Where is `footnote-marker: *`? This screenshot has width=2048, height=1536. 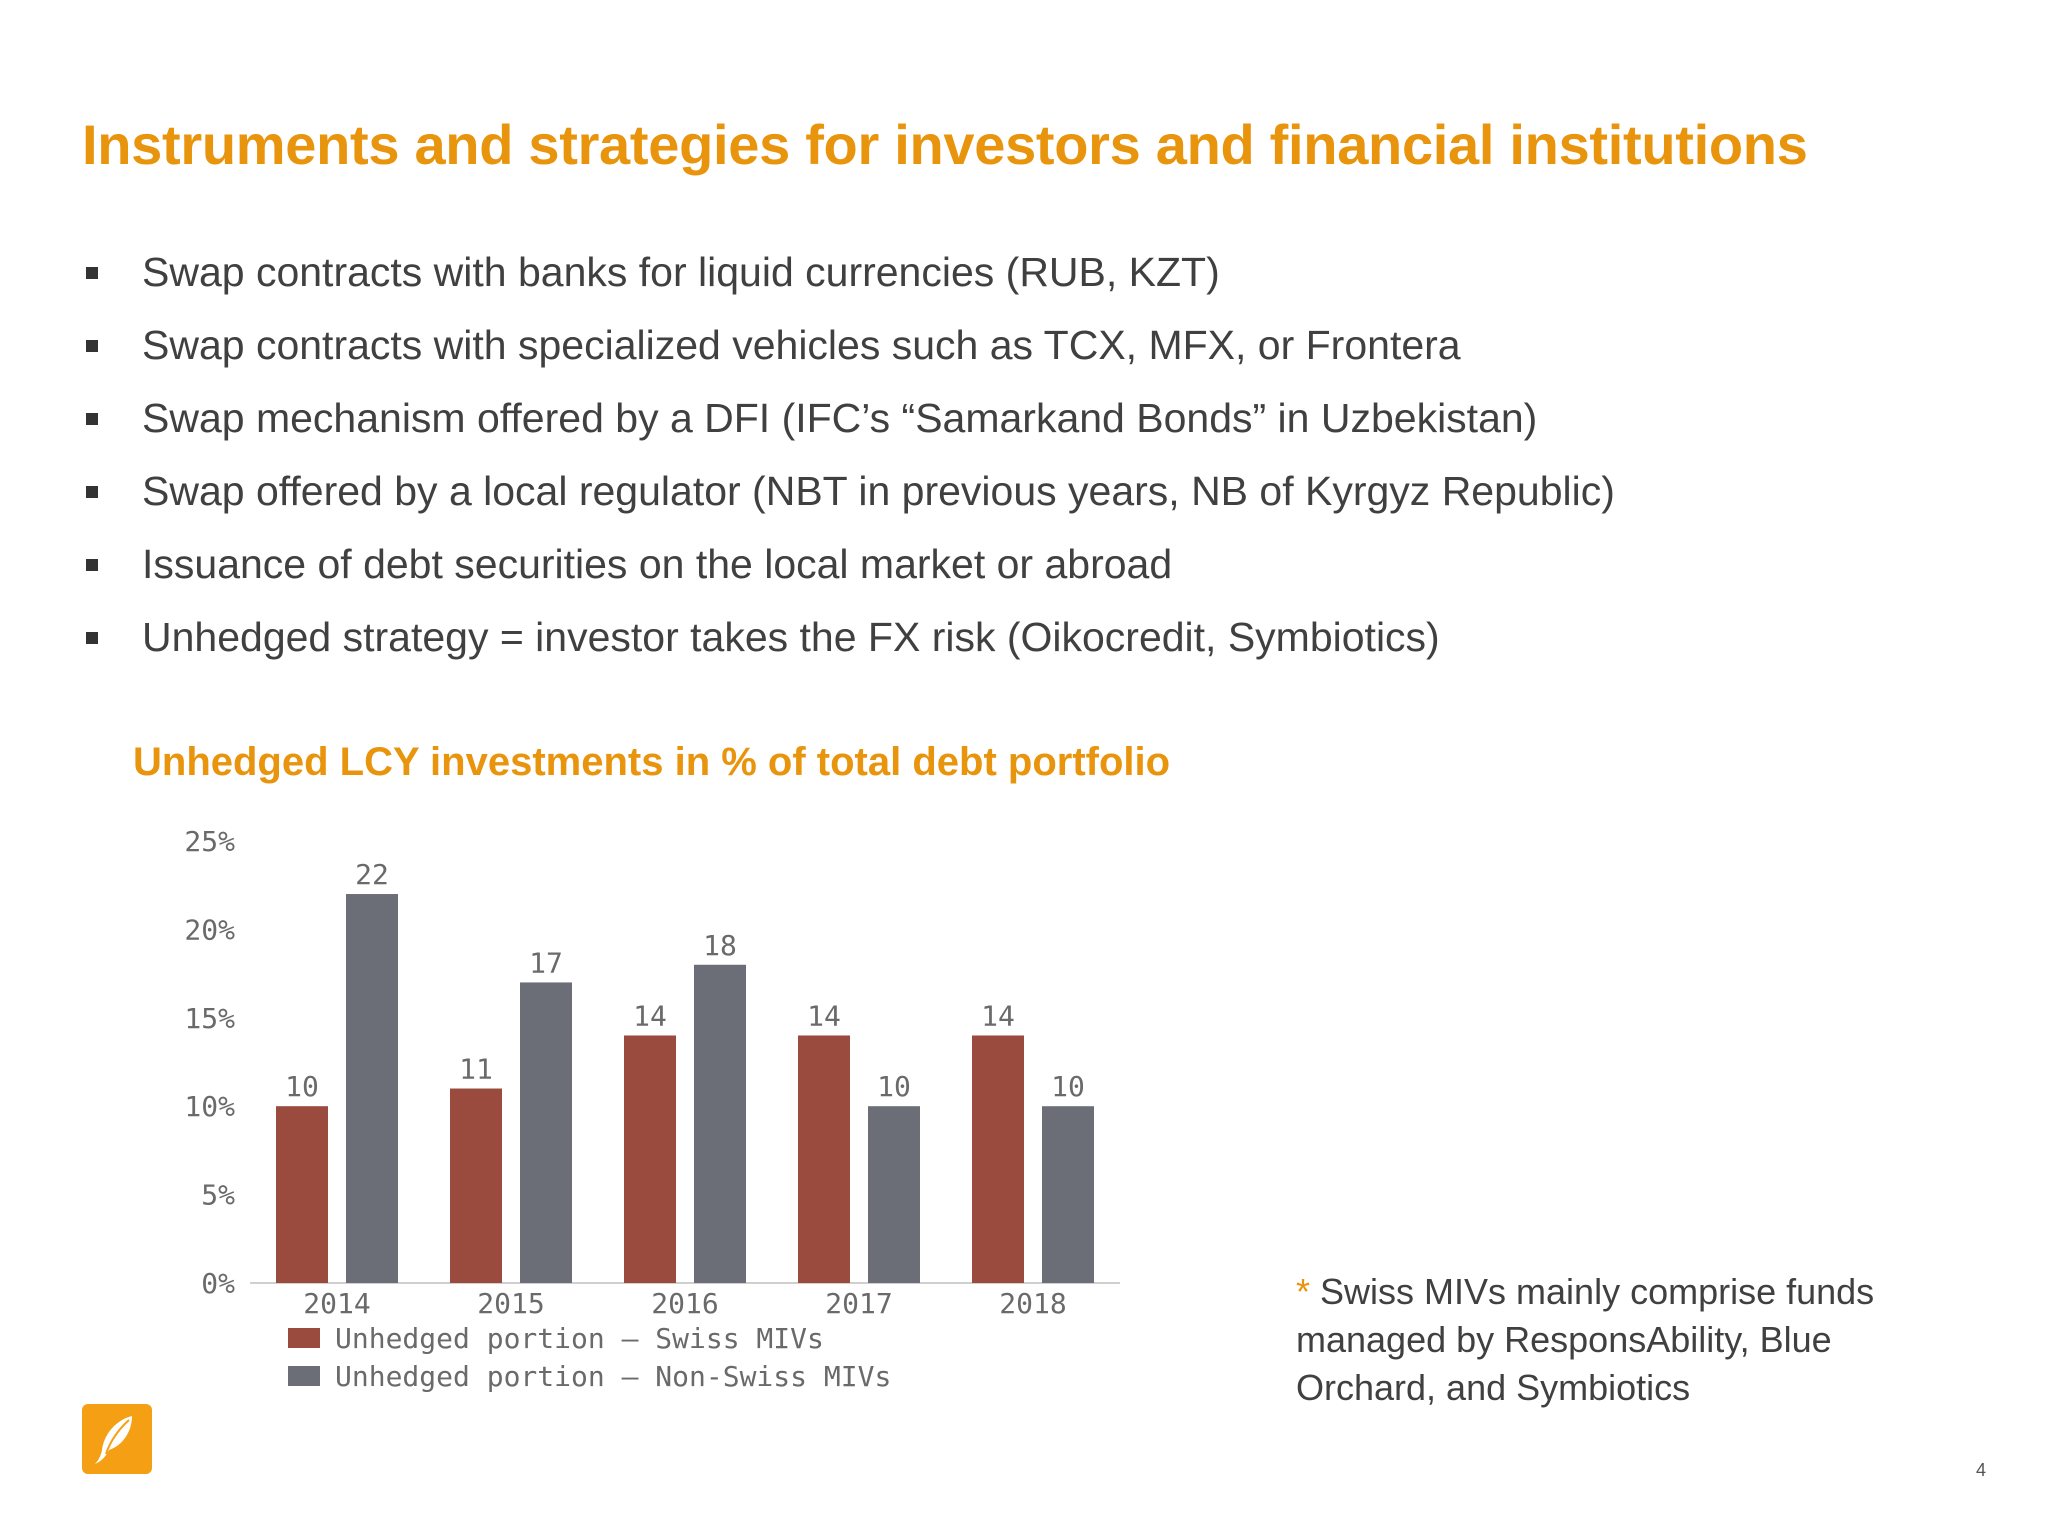 footnote-marker: * is located at coordinates (1303, 1291).